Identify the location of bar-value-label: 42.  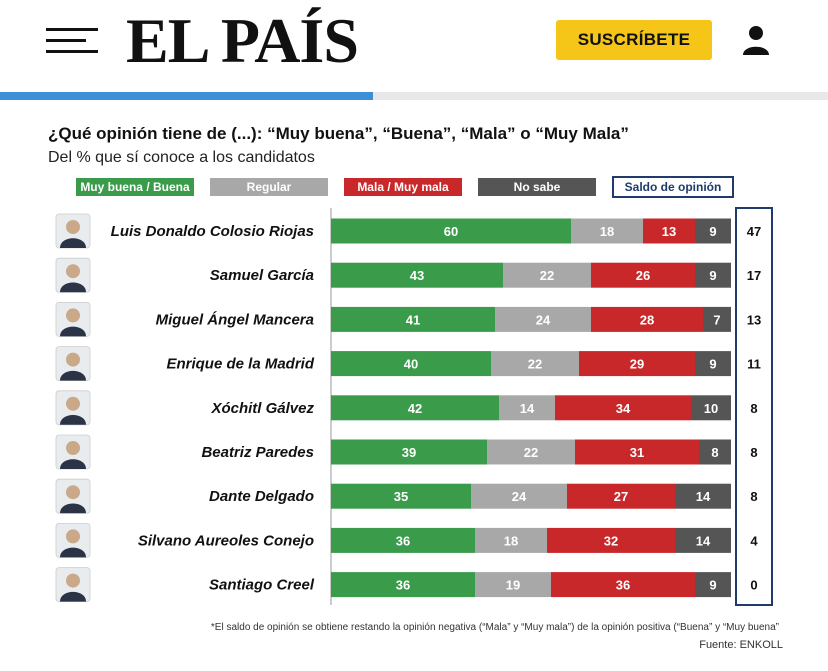
(415, 408).